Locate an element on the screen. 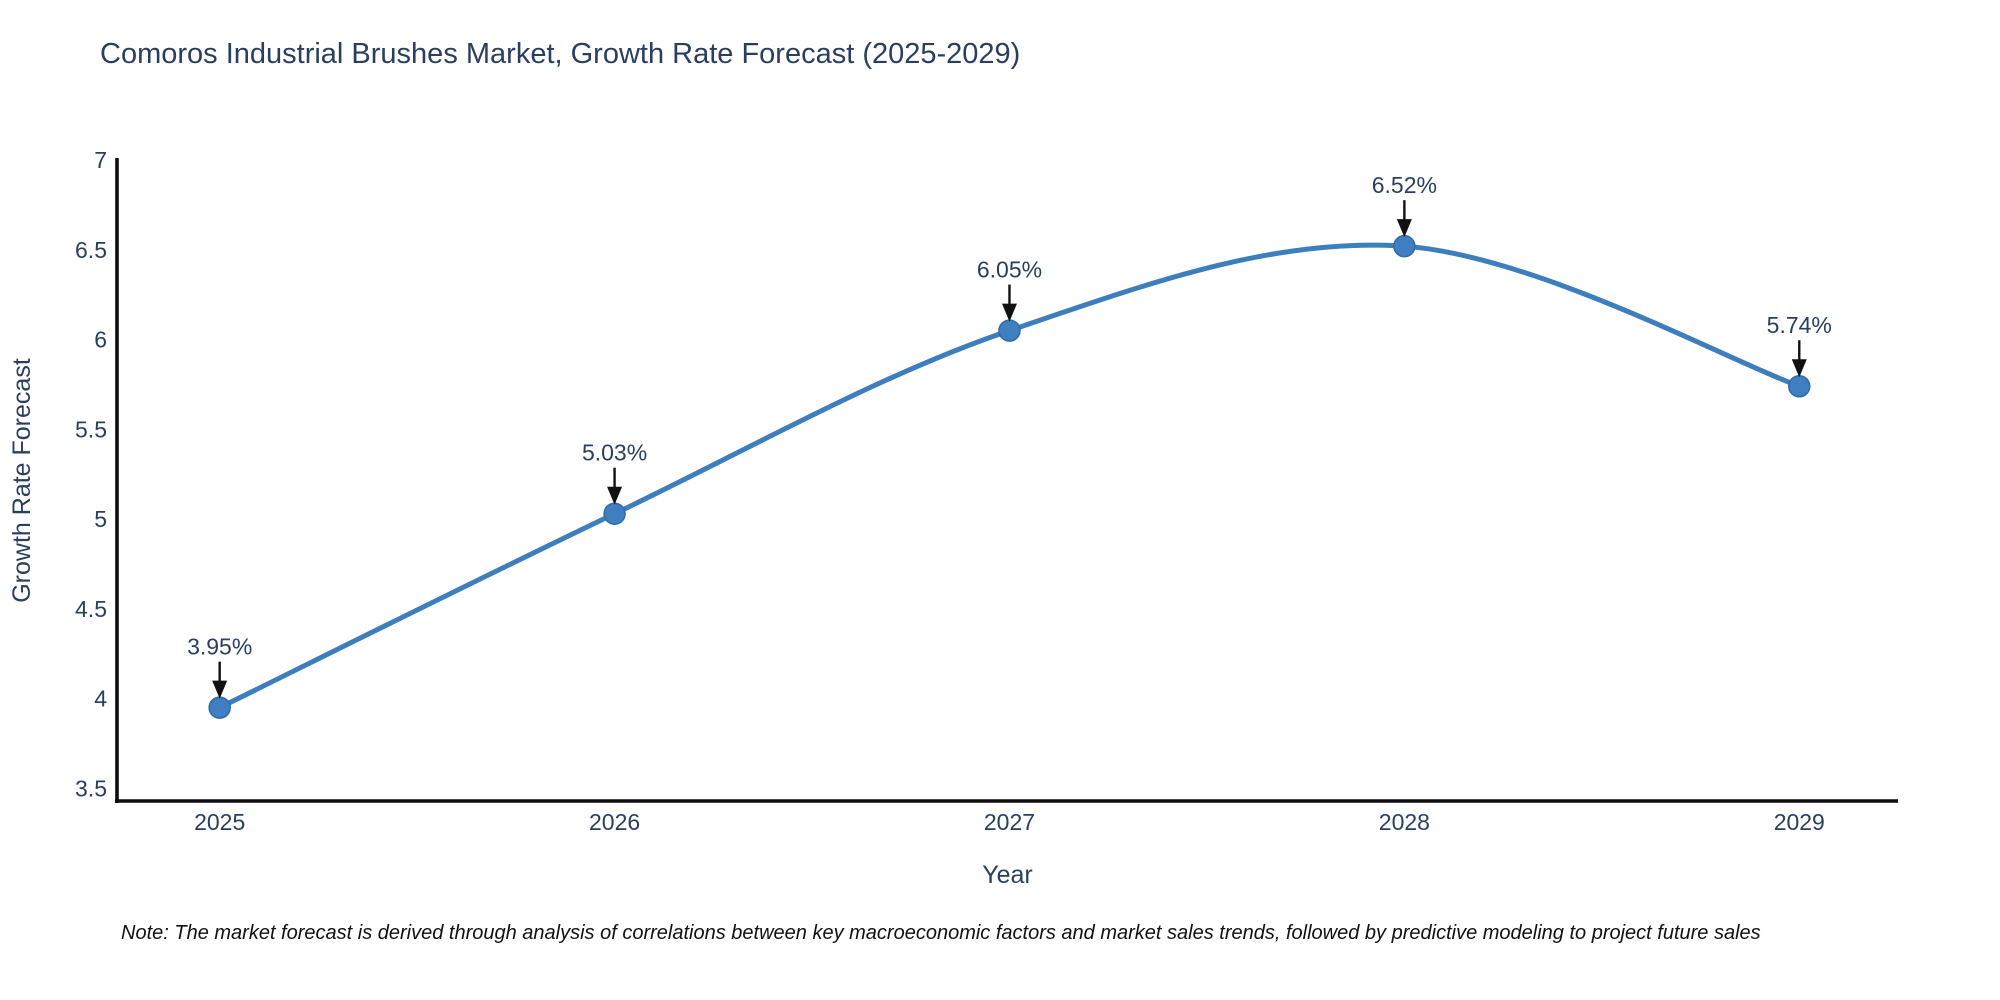 The image size is (2000, 1000). y-tick-label: 7 is located at coordinates (100, 160).